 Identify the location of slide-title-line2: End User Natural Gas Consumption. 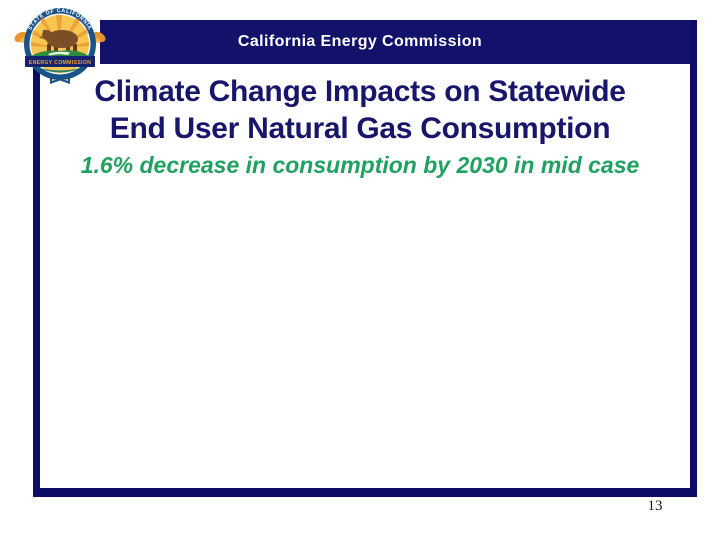
(360, 128).